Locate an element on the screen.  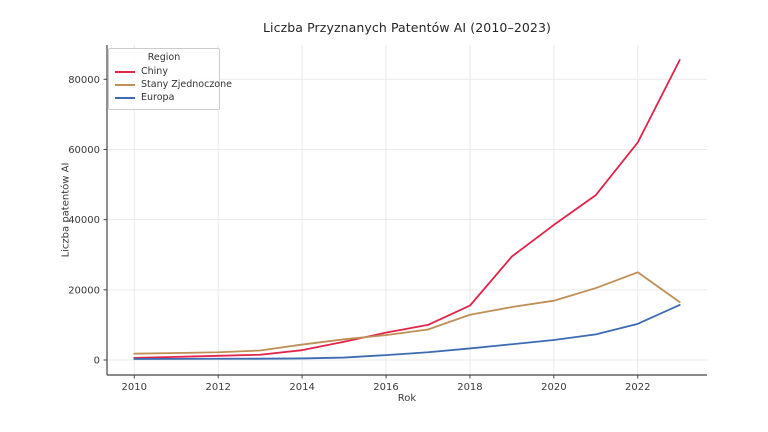
legend-title: Region is located at coordinates (164, 57).